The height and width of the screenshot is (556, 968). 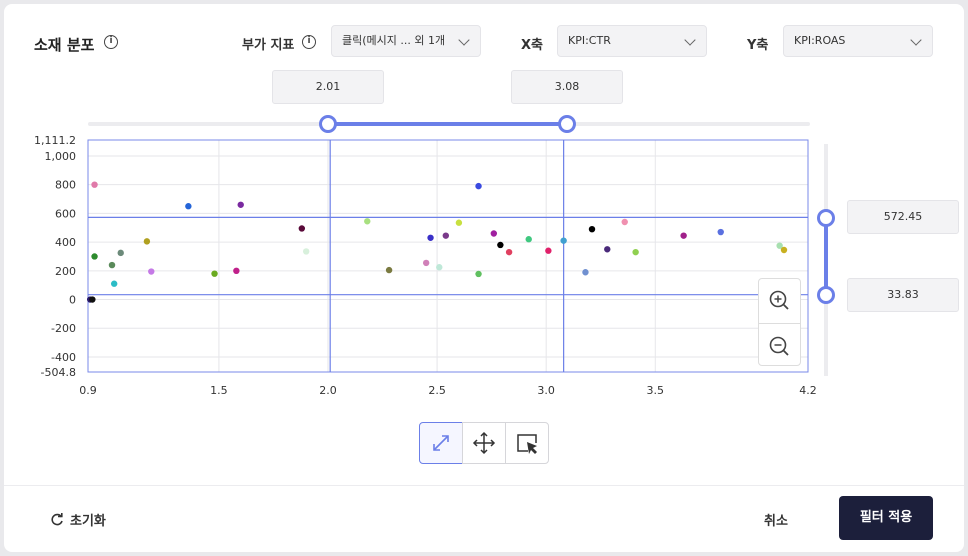 I want to click on zoom-controls, so click(x=779, y=322).